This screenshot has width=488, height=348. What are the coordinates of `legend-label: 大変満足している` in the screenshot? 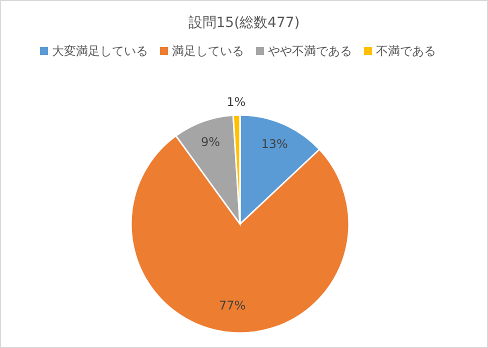 It's located at (100, 51).